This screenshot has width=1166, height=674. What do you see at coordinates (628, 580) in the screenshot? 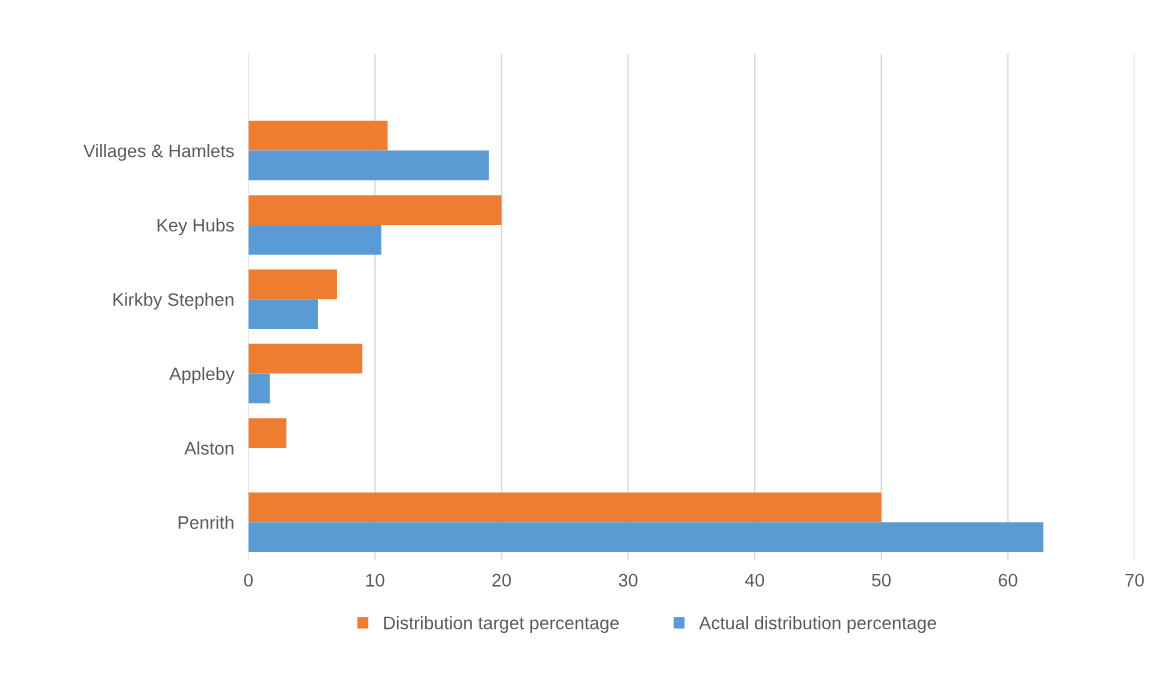
I see `x-tick-label: 30` at bounding box center [628, 580].